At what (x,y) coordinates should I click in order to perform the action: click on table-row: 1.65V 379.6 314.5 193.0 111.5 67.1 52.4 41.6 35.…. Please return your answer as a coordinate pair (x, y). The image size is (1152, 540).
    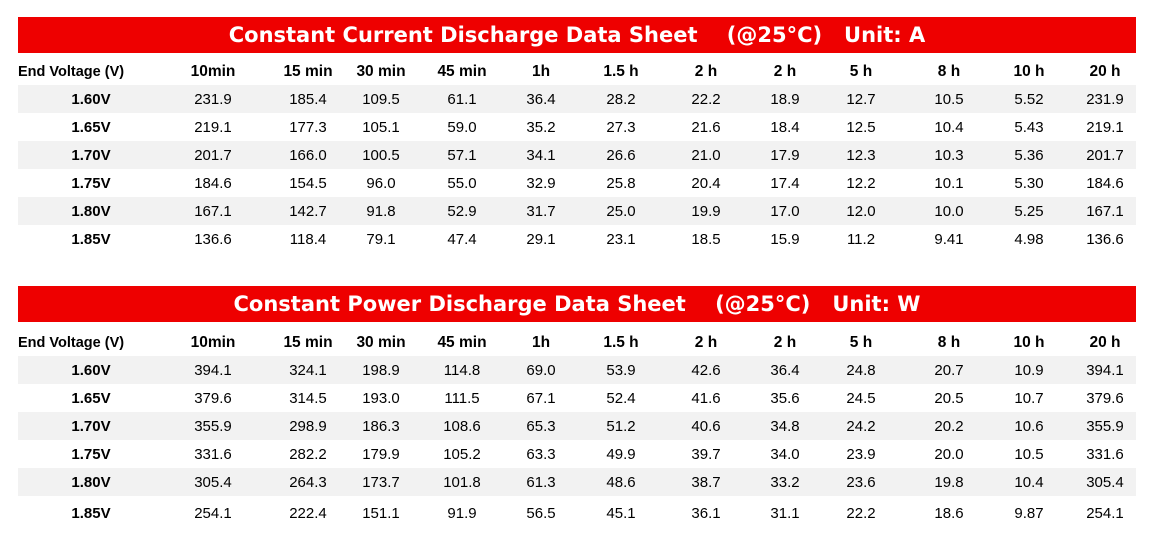
    Looking at the image, I should click on (577, 398).